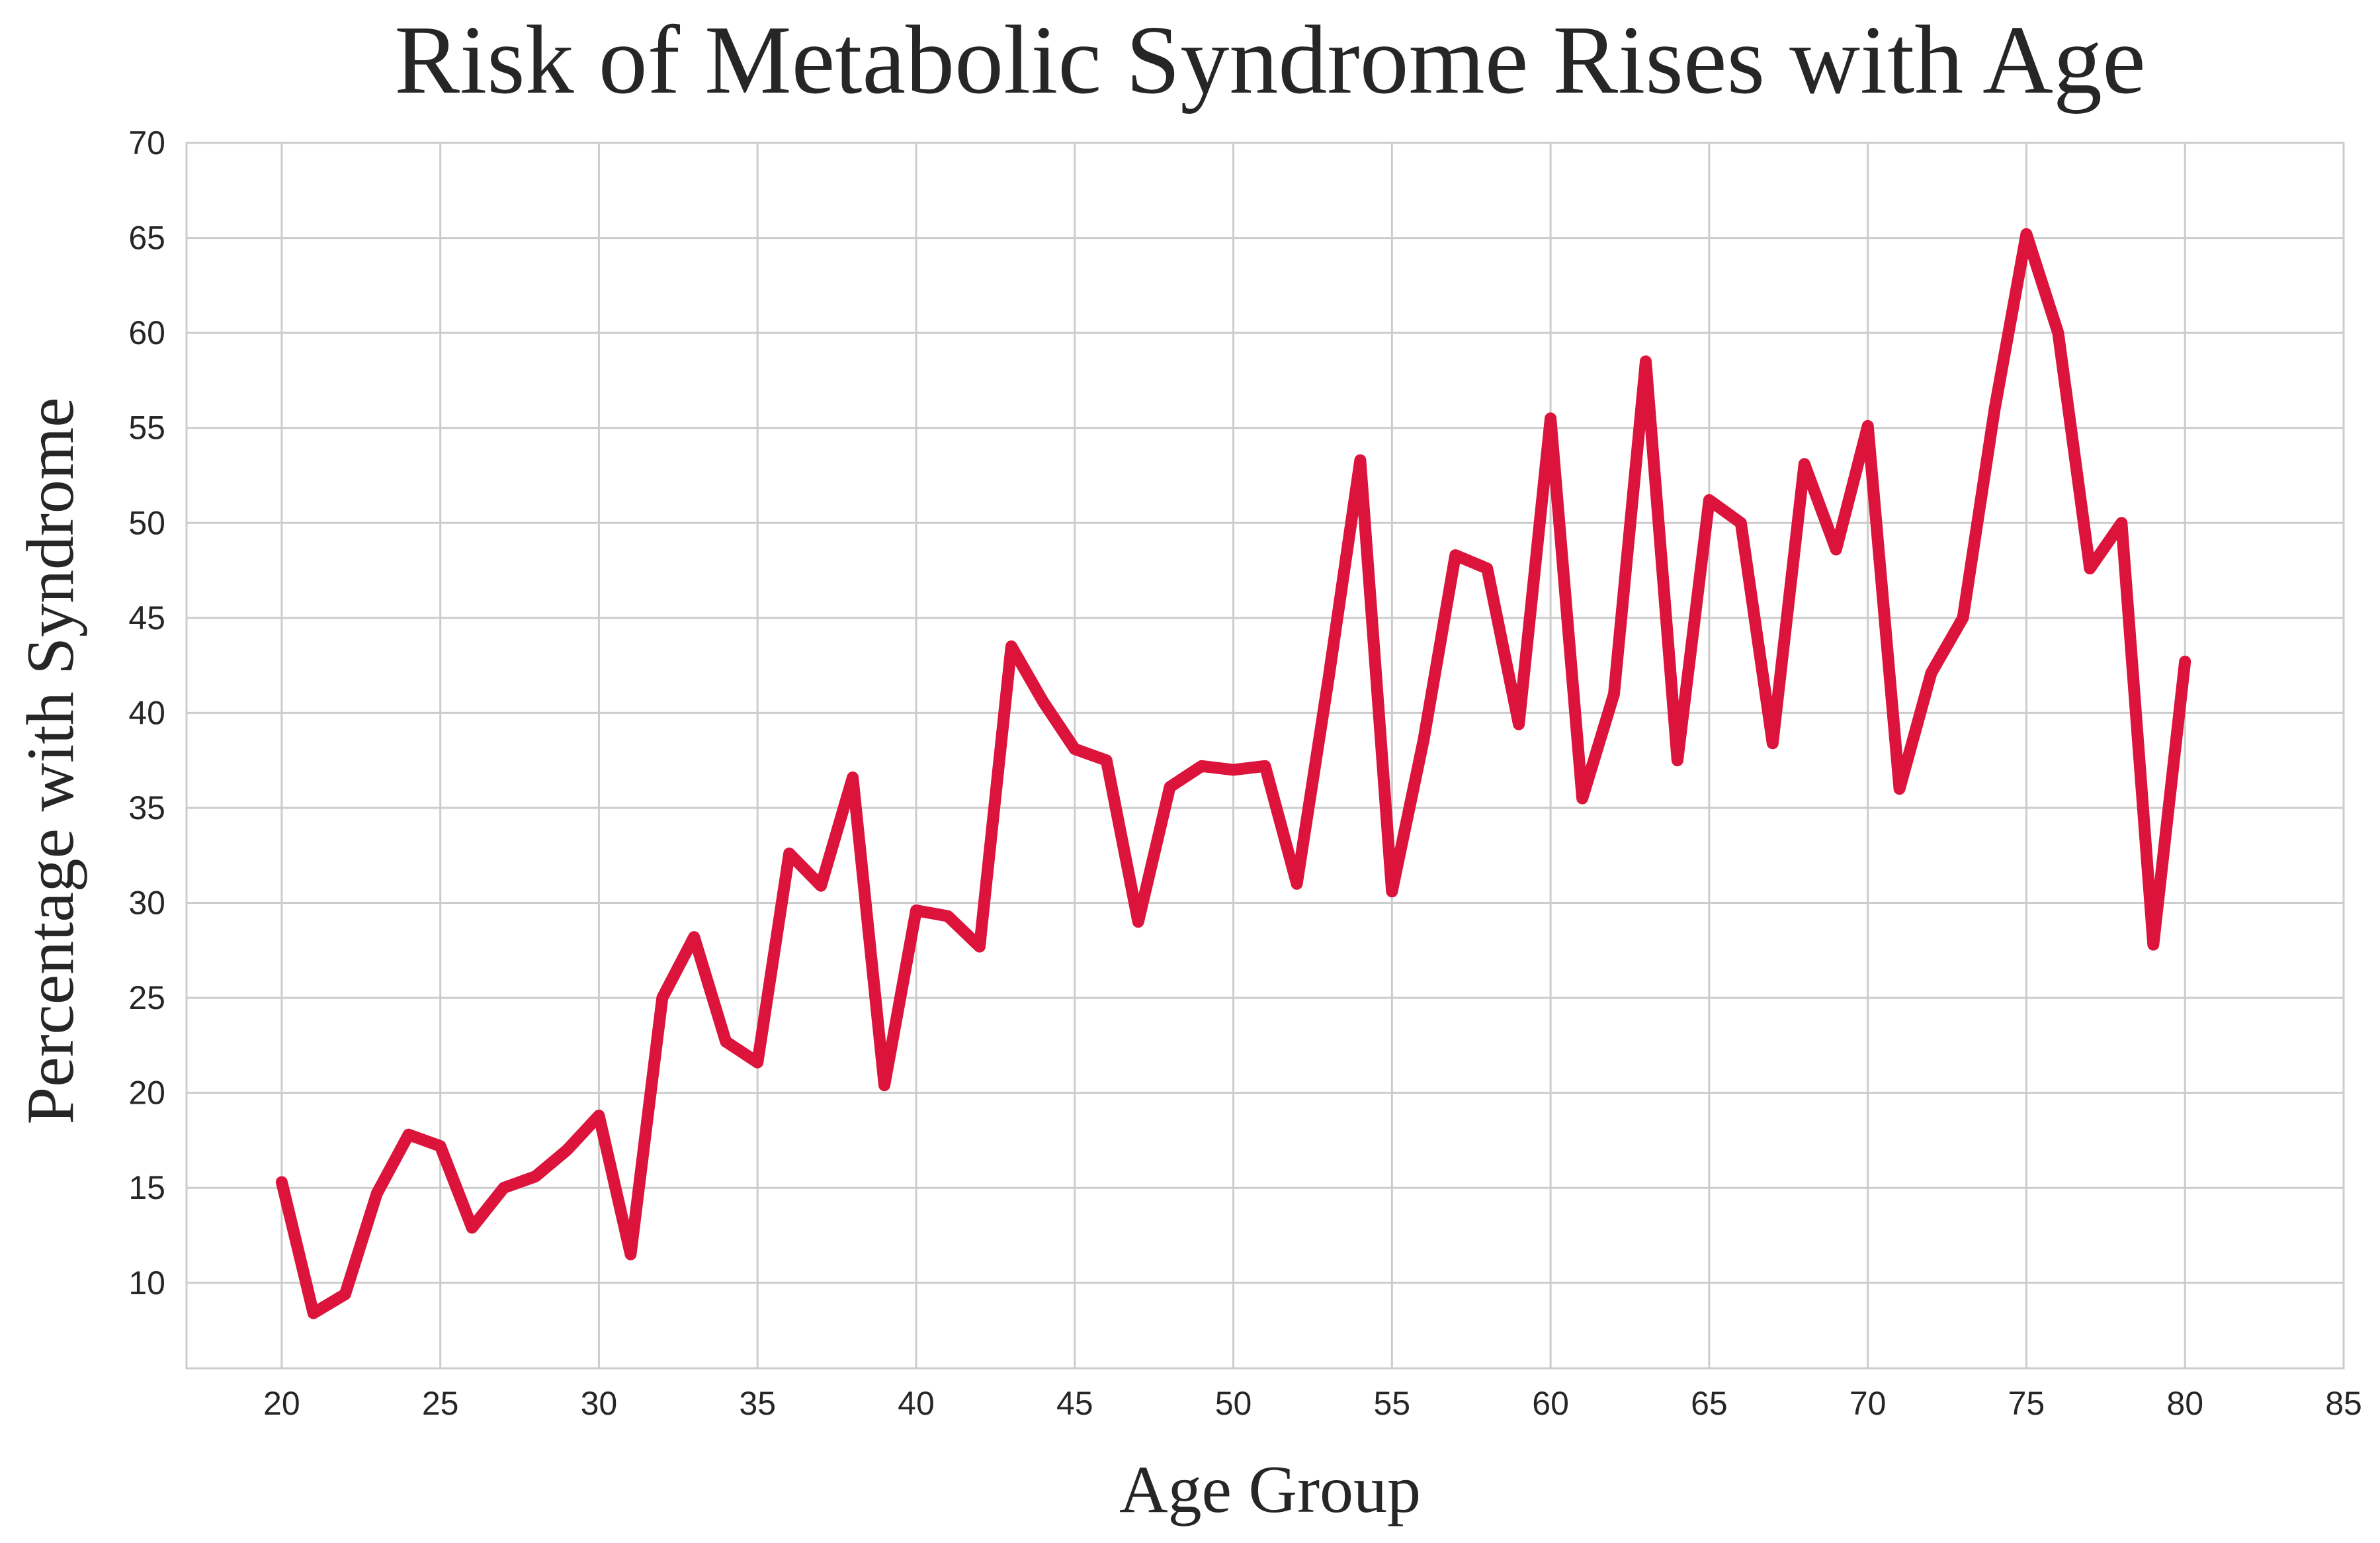  What do you see at coordinates (757, 1403) in the screenshot?
I see `x-tick-label: 35` at bounding box center [757, 1403].